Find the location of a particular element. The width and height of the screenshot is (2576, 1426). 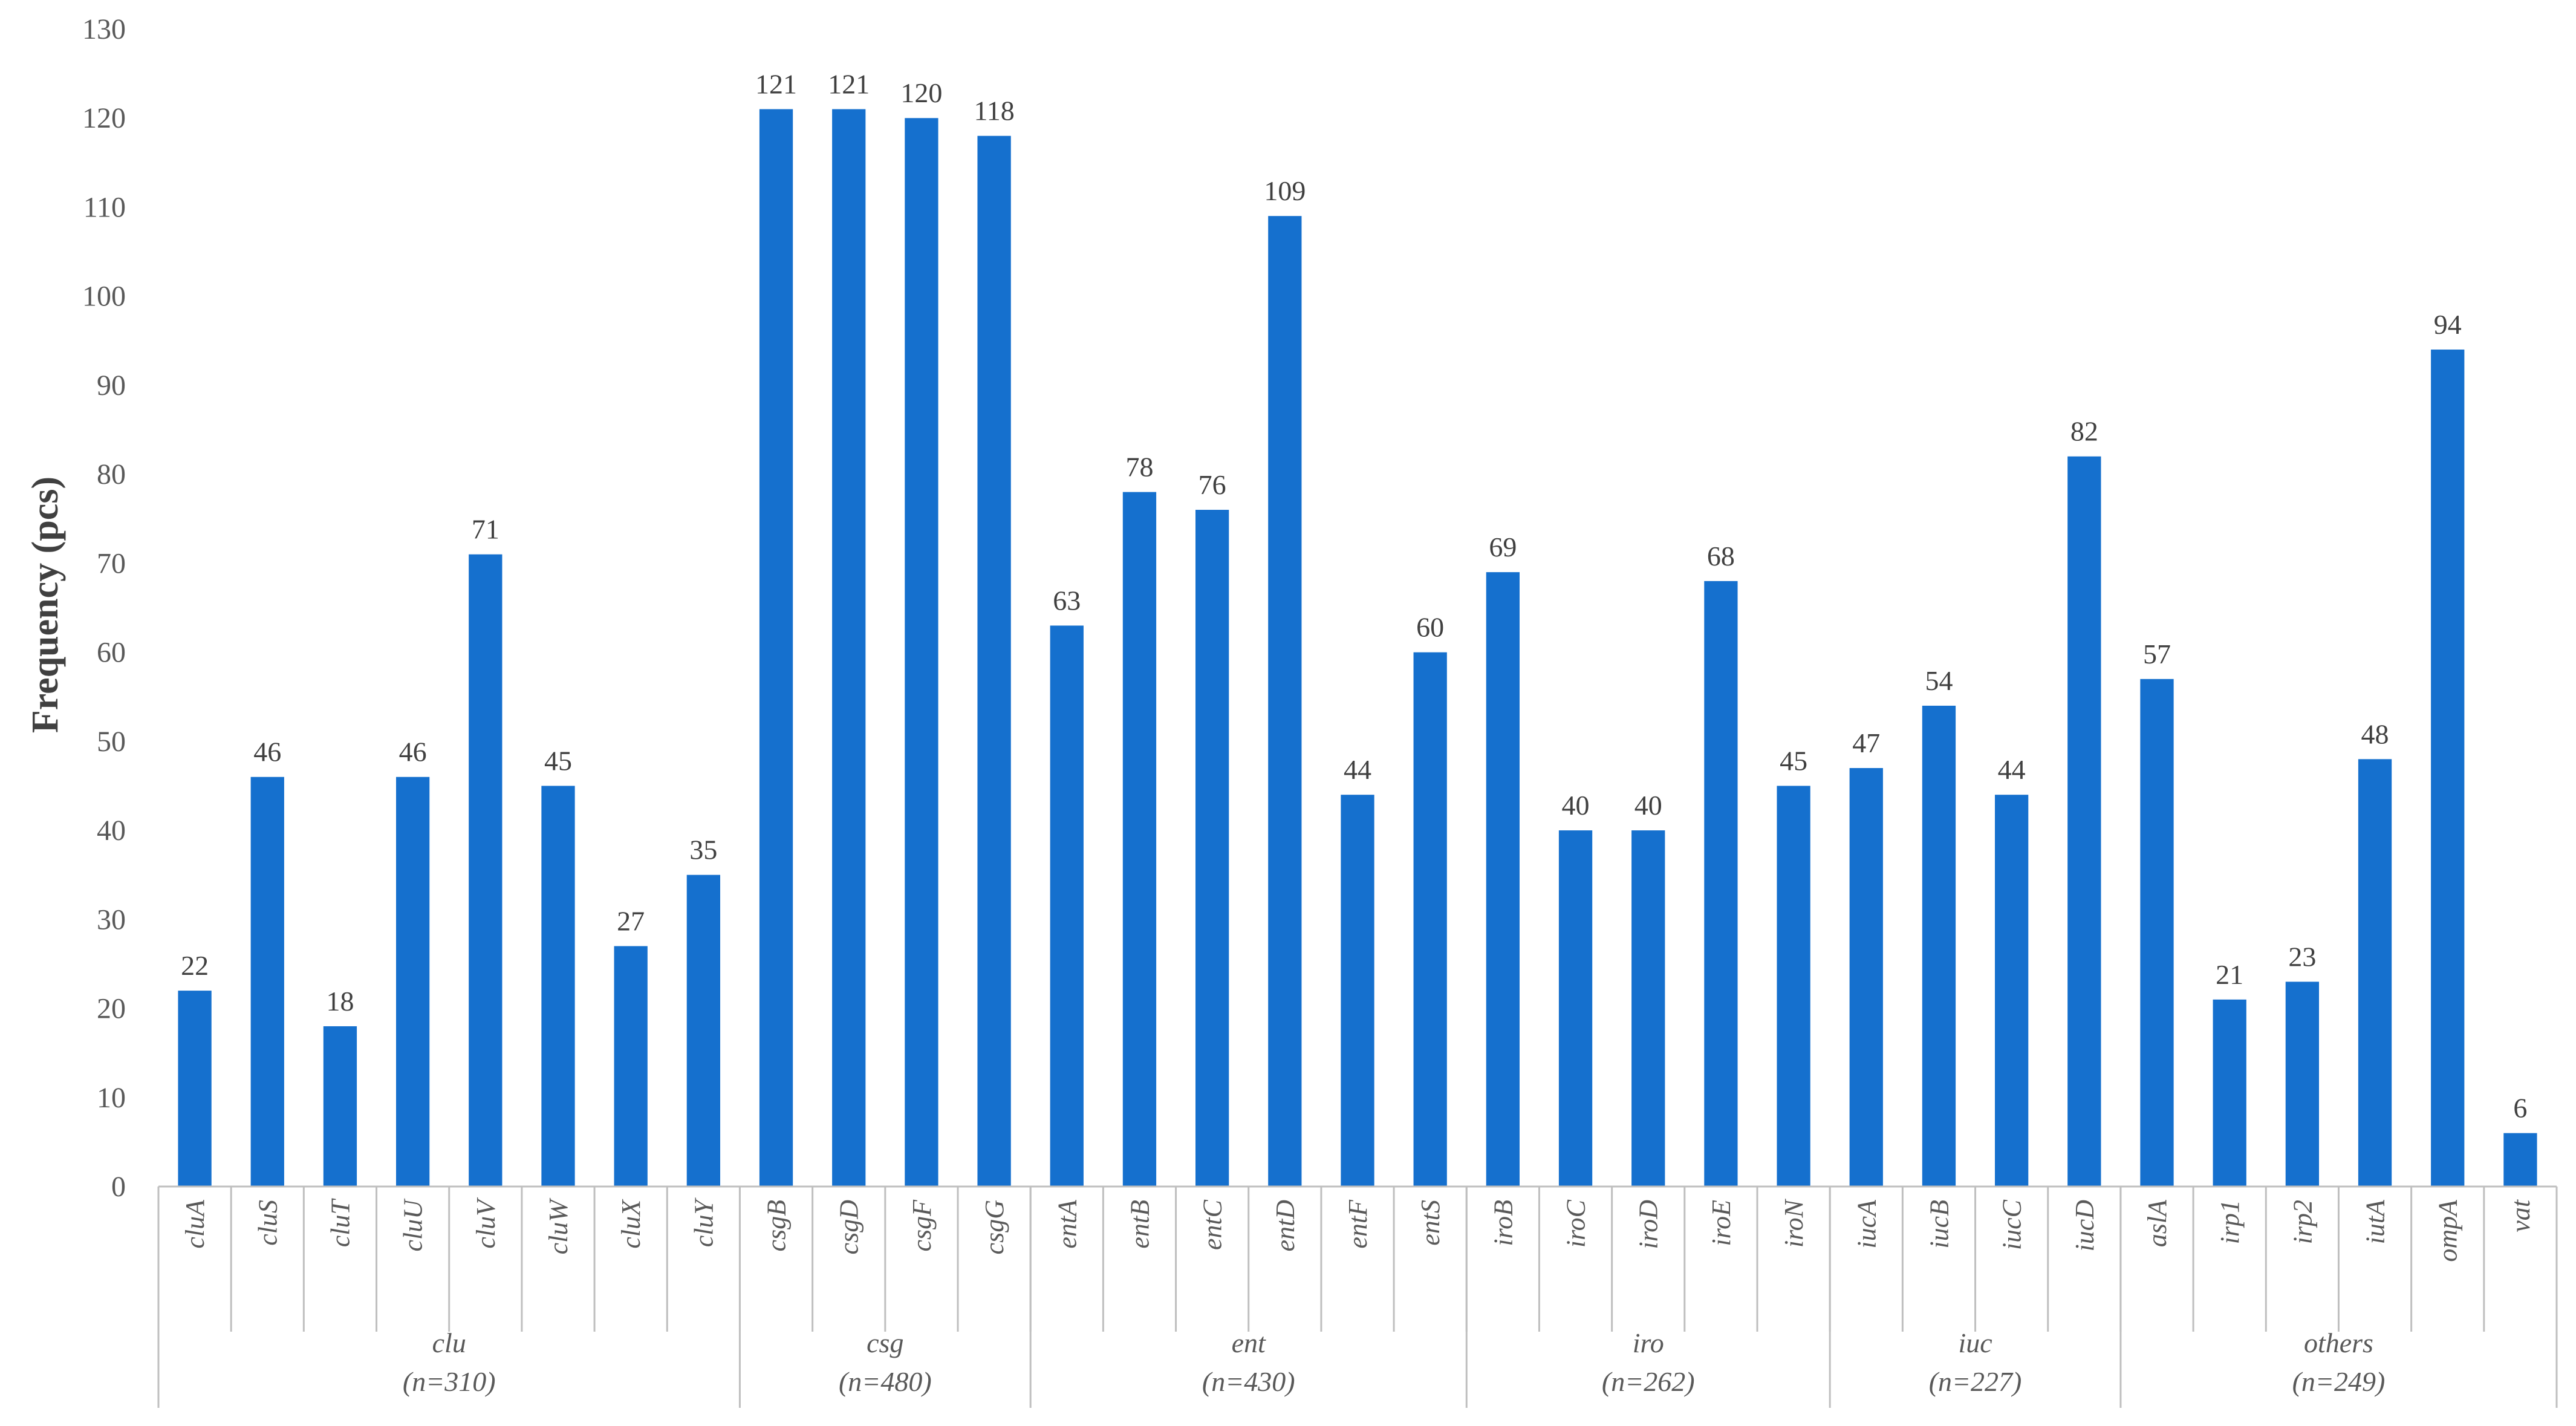

group-name: clu is located at coordinates (449, 1343).